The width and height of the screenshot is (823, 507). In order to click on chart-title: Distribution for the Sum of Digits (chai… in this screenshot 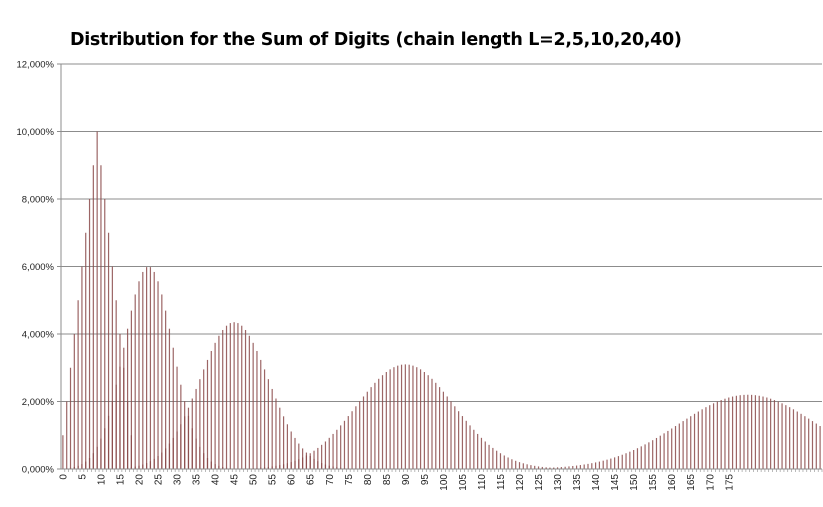, I will do `click(376, 40)`.